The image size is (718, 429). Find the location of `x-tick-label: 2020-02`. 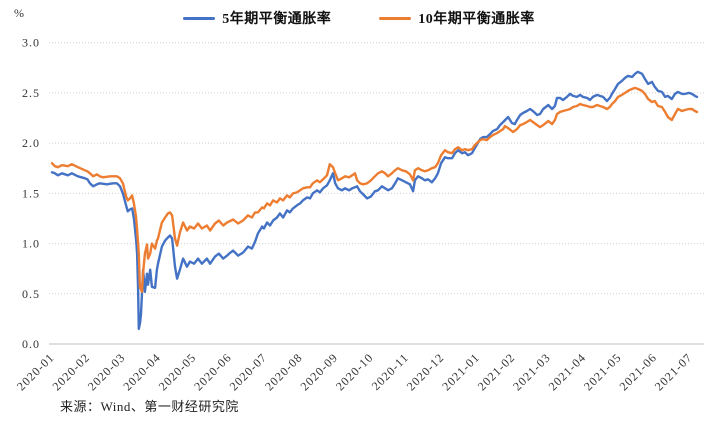

x-tick-label: 2020-02 is located at coordinates (70, 371).